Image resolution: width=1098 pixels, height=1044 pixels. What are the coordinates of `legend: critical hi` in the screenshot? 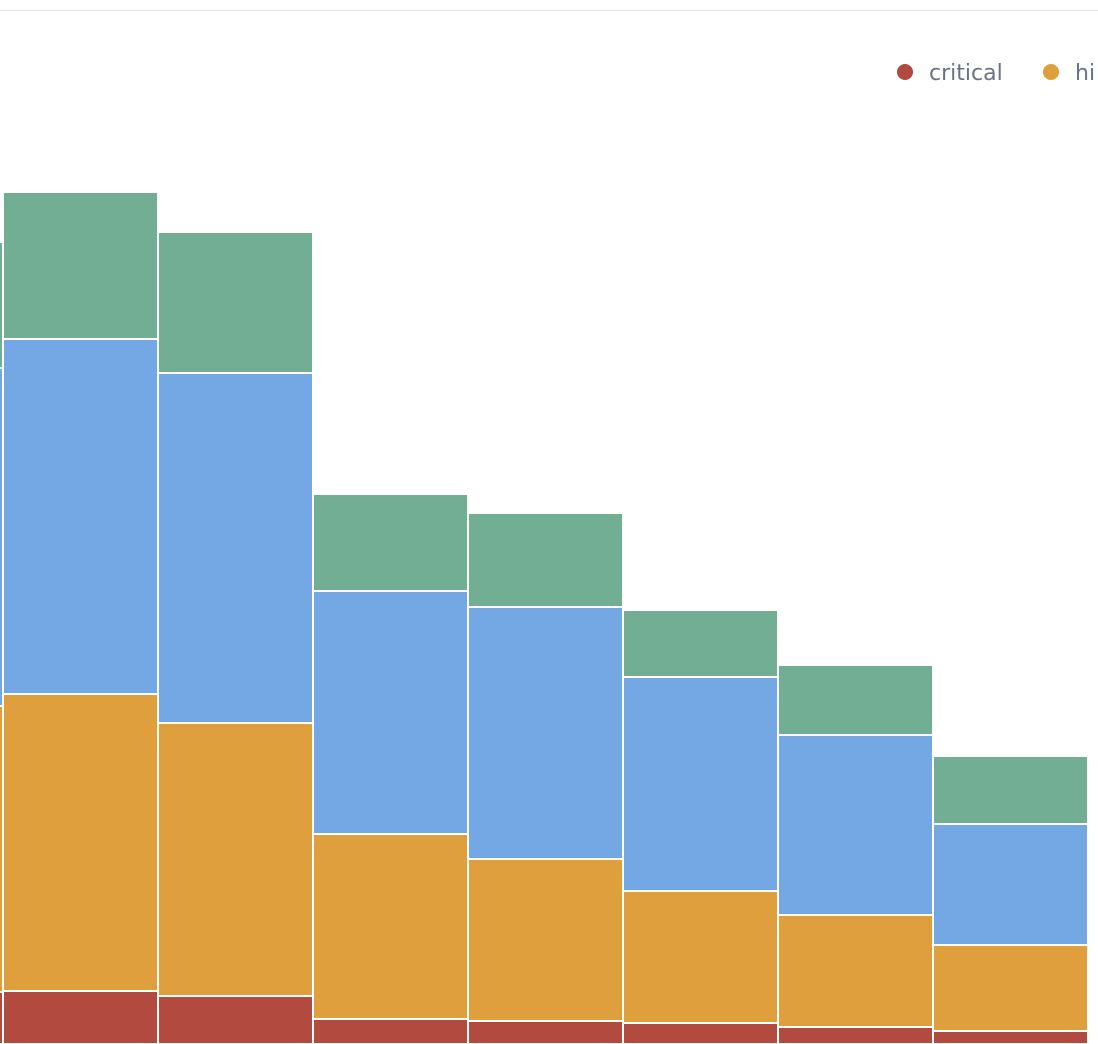 It's located at (996, 73).